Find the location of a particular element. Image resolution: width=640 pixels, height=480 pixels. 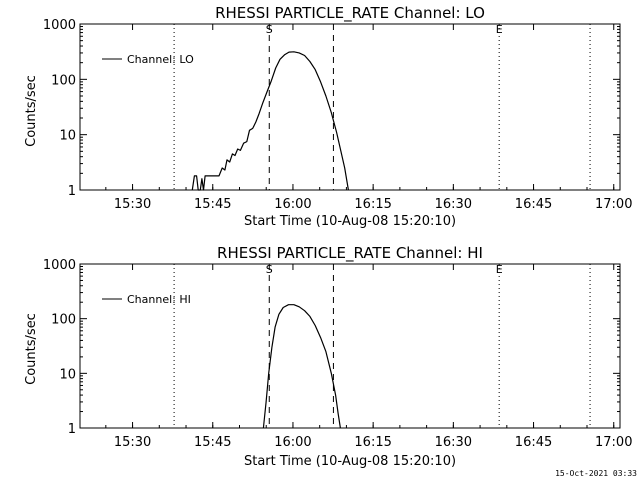

lo-y-tick-label-3: 1000 is located at coordinates (59, 25).